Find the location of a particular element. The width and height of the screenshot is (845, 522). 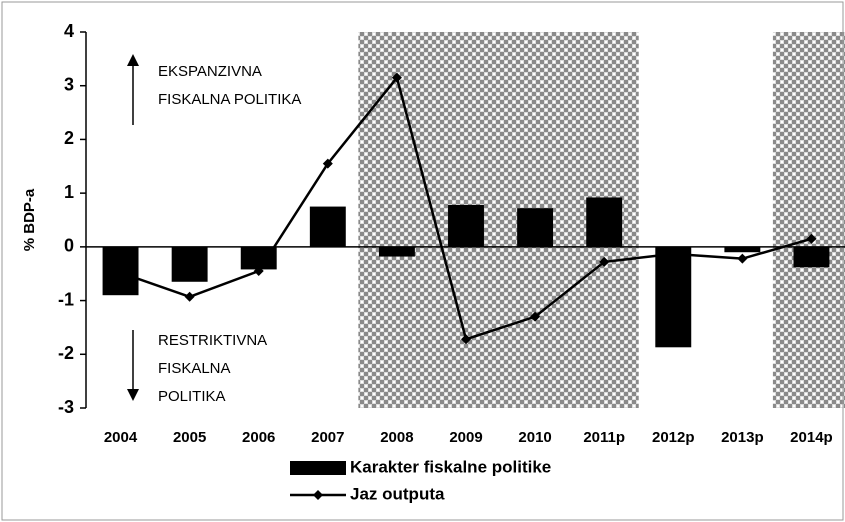

shaded-band is located at coordinates (808, 220).